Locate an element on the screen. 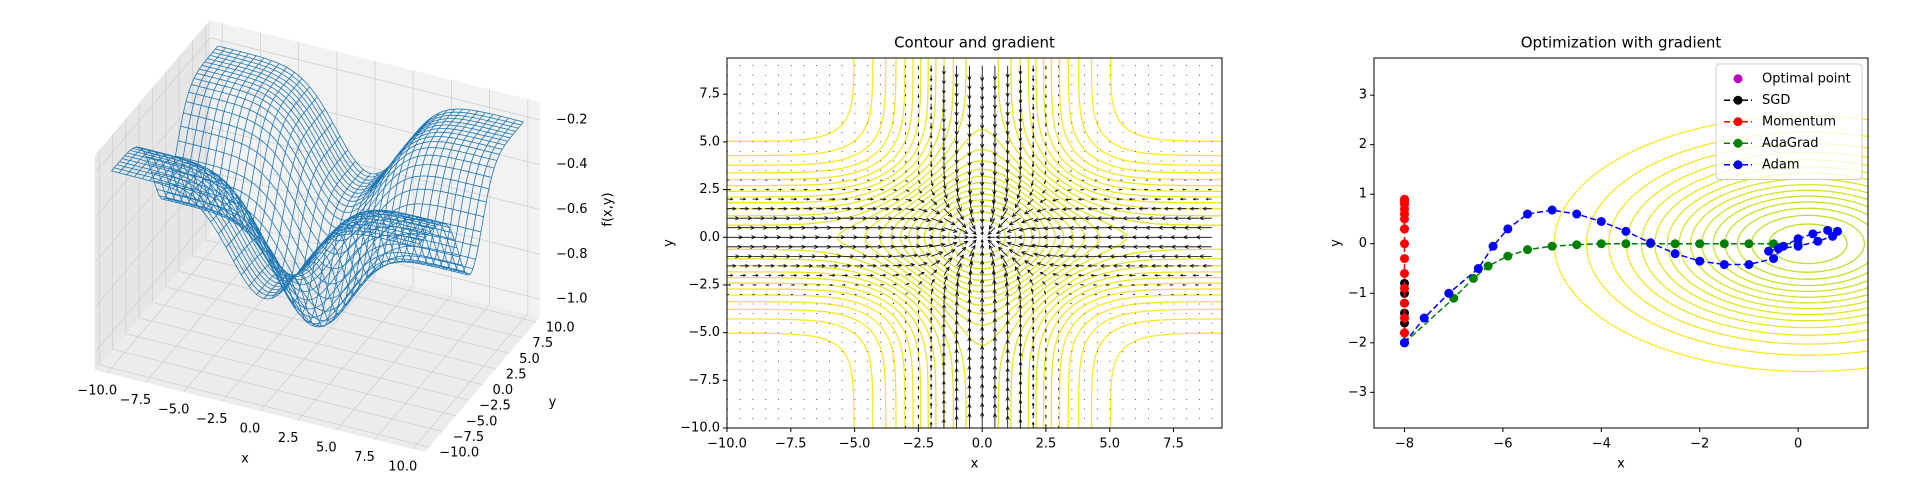  series-line is located at coordinates (1621, 276).